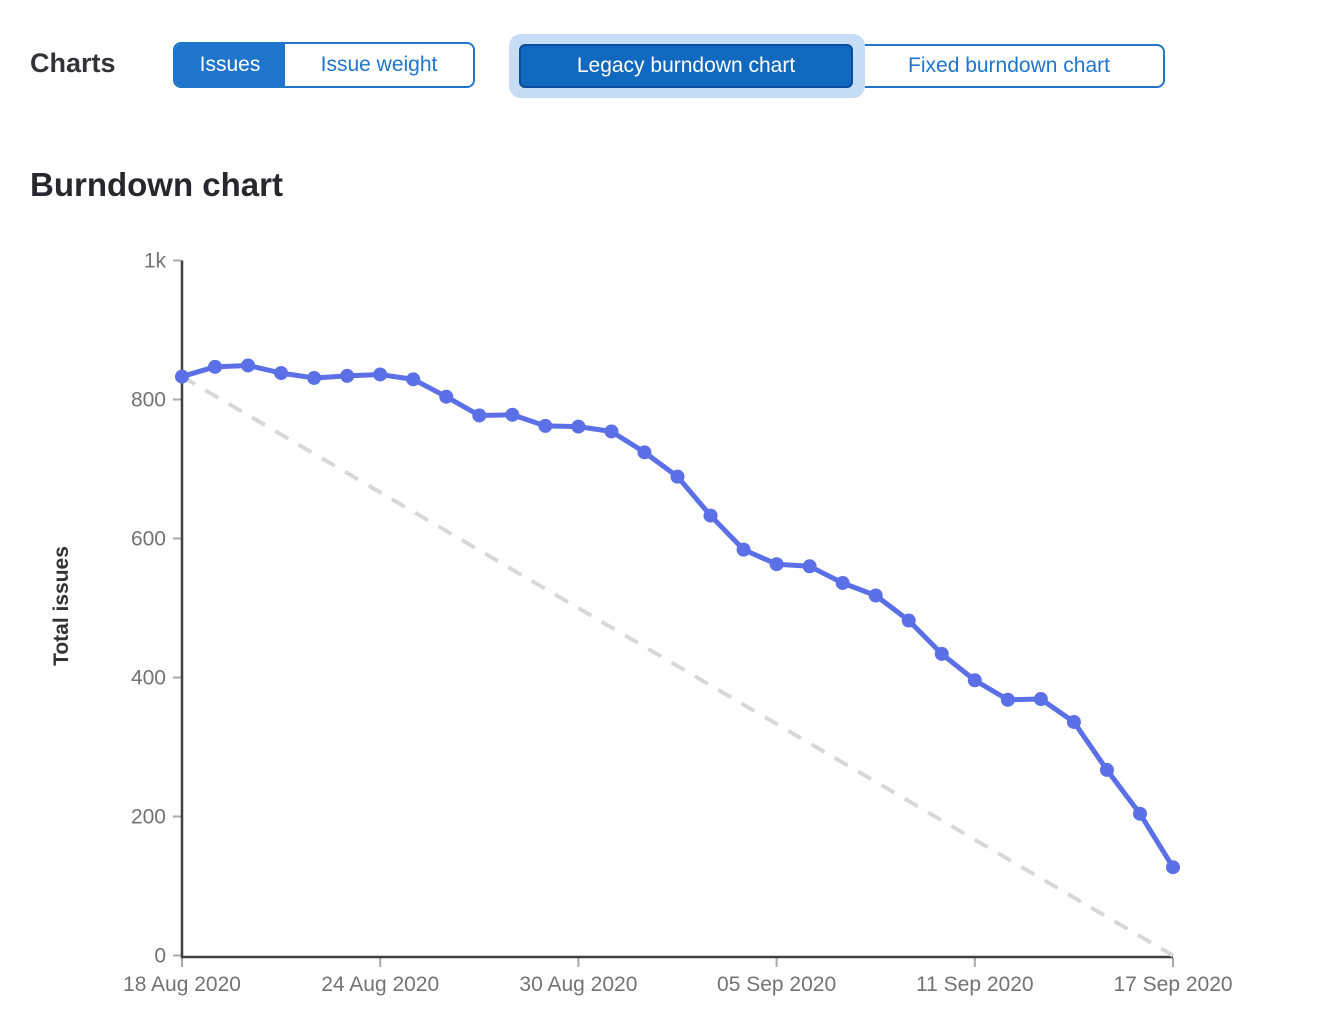 The height and width of the screenshot is (1028, 1326). Describe the element at coordinates (148, 400) in the screenshot. I see `y-axis-tick-label: 800` at that location.